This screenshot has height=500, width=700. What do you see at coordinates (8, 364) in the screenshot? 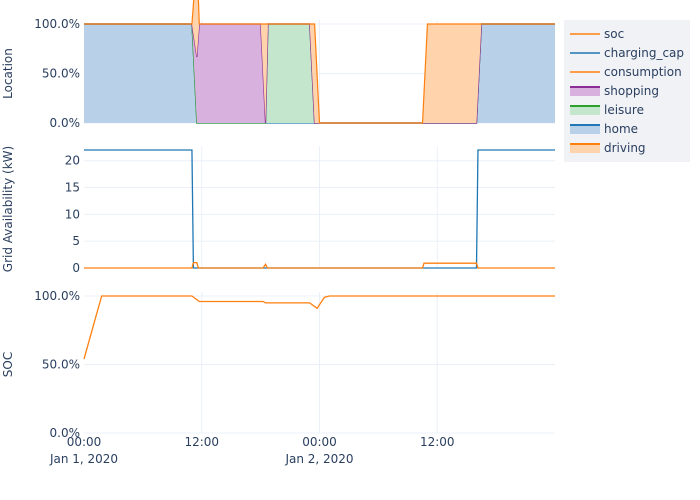
I see `y-axis-title: SOC` at bounding box center [8, 364].